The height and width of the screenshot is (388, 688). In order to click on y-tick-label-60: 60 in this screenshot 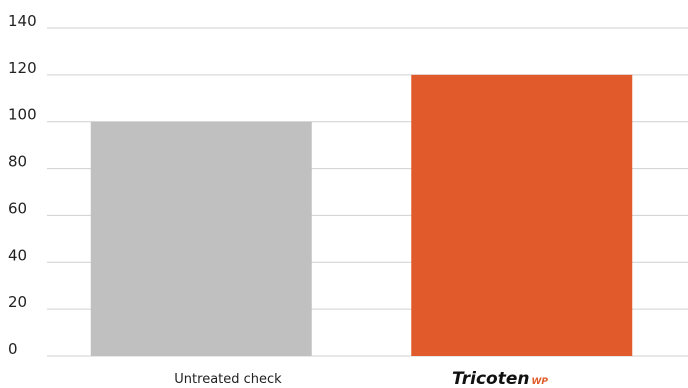, I will do `click(17, 208)`.